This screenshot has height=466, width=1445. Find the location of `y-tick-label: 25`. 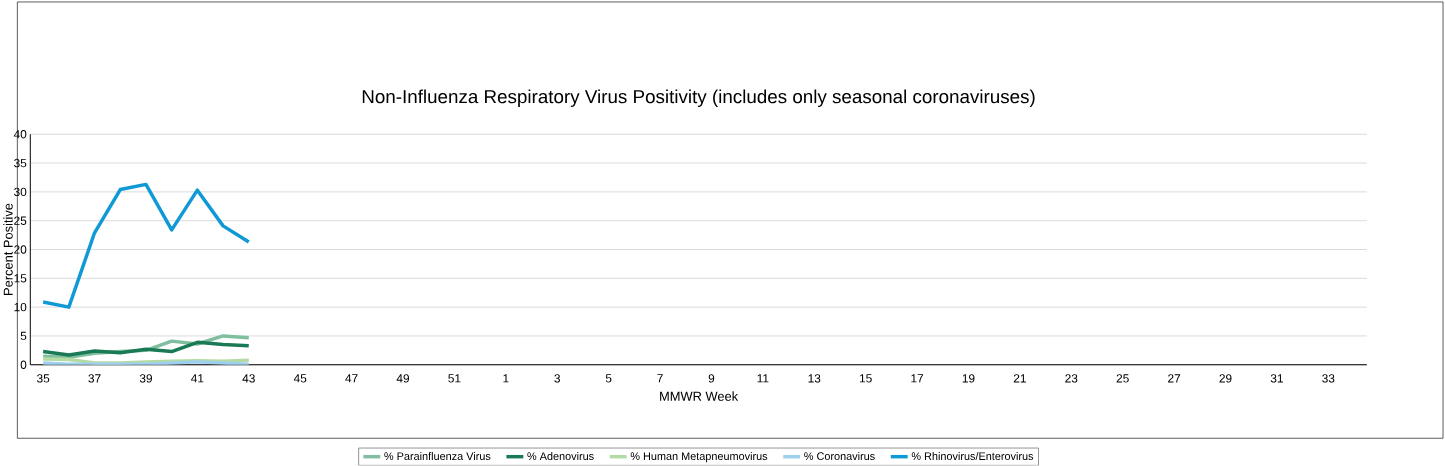

y-tick-label: 25 is located at coordinates (20, 221).